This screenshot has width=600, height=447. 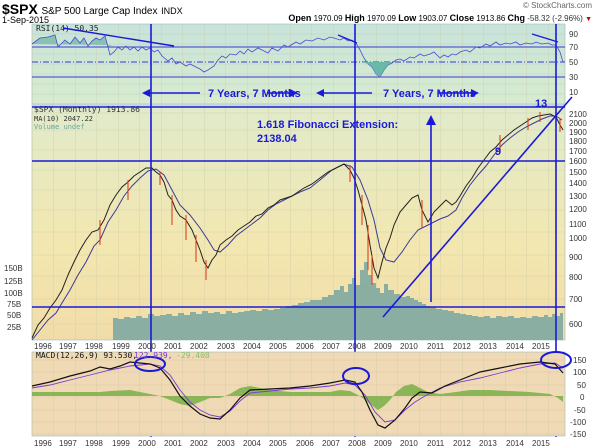 What do you see at coordinates (578, 114) in the screenshot?
I see `svg-text: 2100` at bounding box center [578, 114].